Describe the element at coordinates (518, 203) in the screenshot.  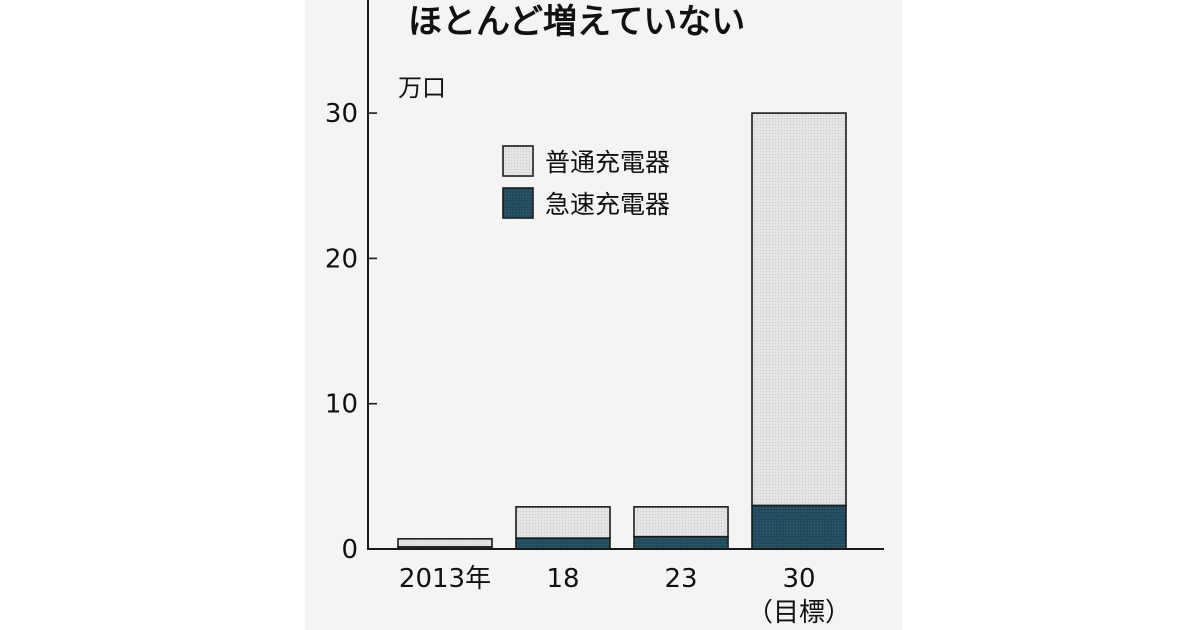
I see `legend-swatch-texture-fast` at that location.